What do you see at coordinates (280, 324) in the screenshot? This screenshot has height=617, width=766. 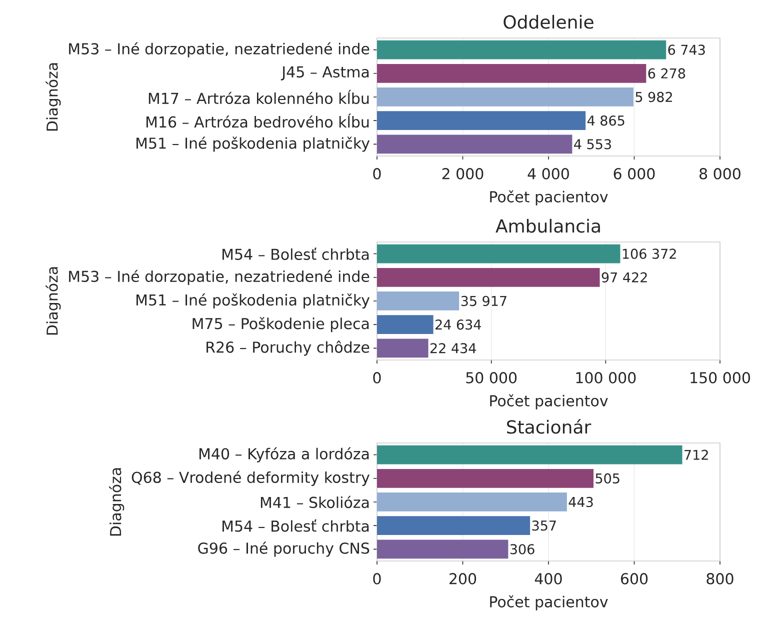 I see `y-tick-label: M75 – Poškodenie pleca` at bounding box center [280, 324].